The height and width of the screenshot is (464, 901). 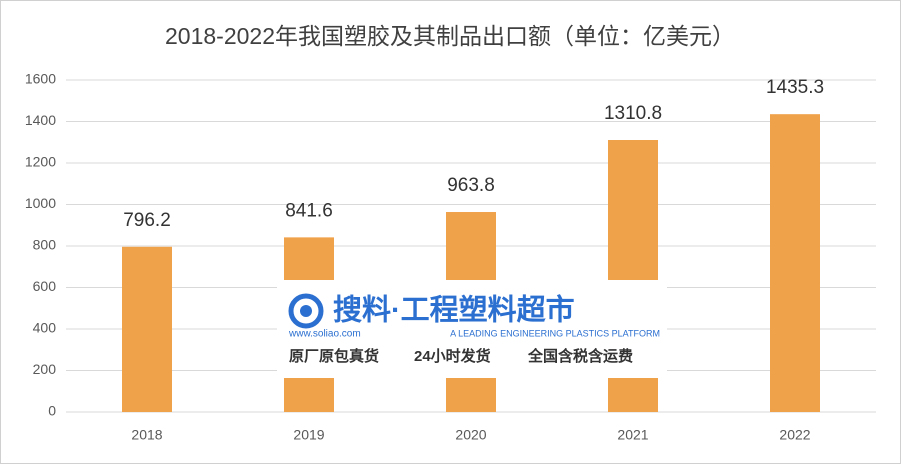 I want to click on value-label: 1310.8, so click(x=633, y=113).